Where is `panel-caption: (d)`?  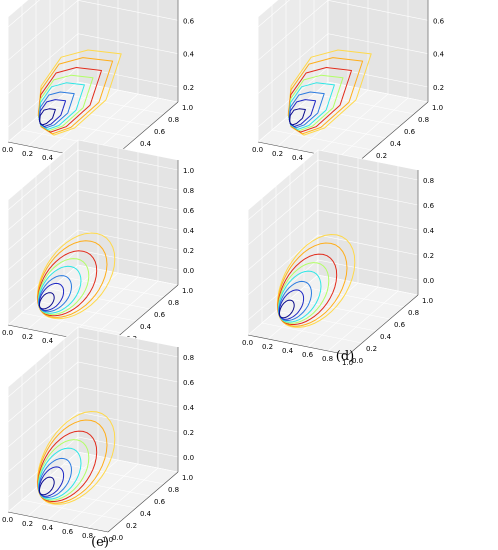
panel-caption: (d) is located at coordinates (345, 356).